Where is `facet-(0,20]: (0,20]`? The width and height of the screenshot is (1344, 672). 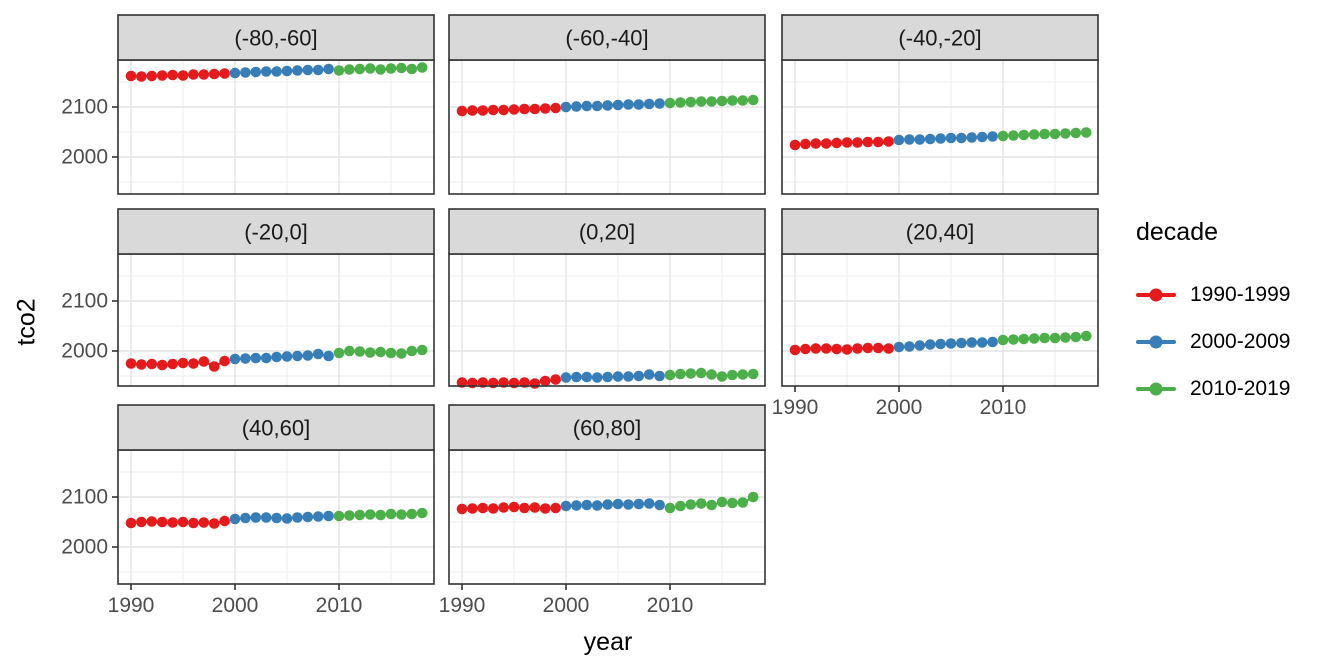 facet-(0,20]: (0,20] is located at coordinates (607, 298).